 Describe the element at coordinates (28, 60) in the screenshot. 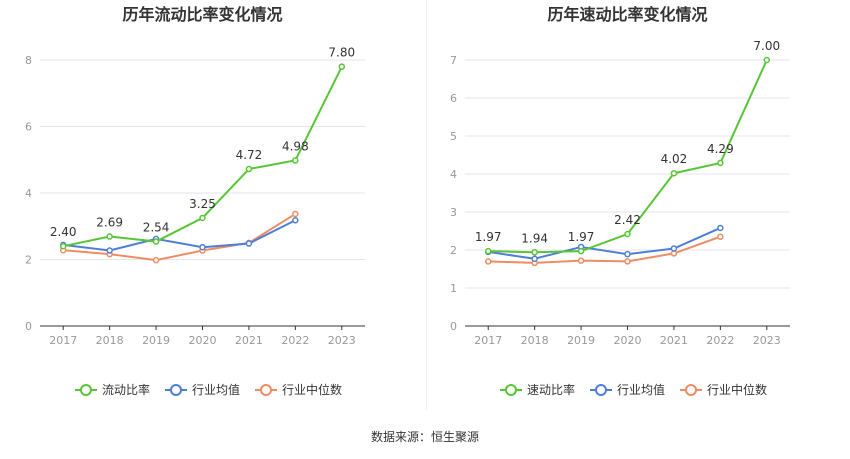

I see `y-tick-label: 8` at that location.